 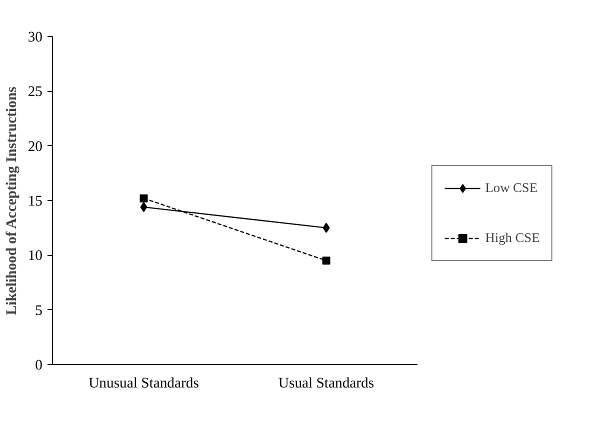 What do you see at coordinates (35, 92) in the screenshot?
I see `y-tick-label: 25` at bounding box center [35, 92].